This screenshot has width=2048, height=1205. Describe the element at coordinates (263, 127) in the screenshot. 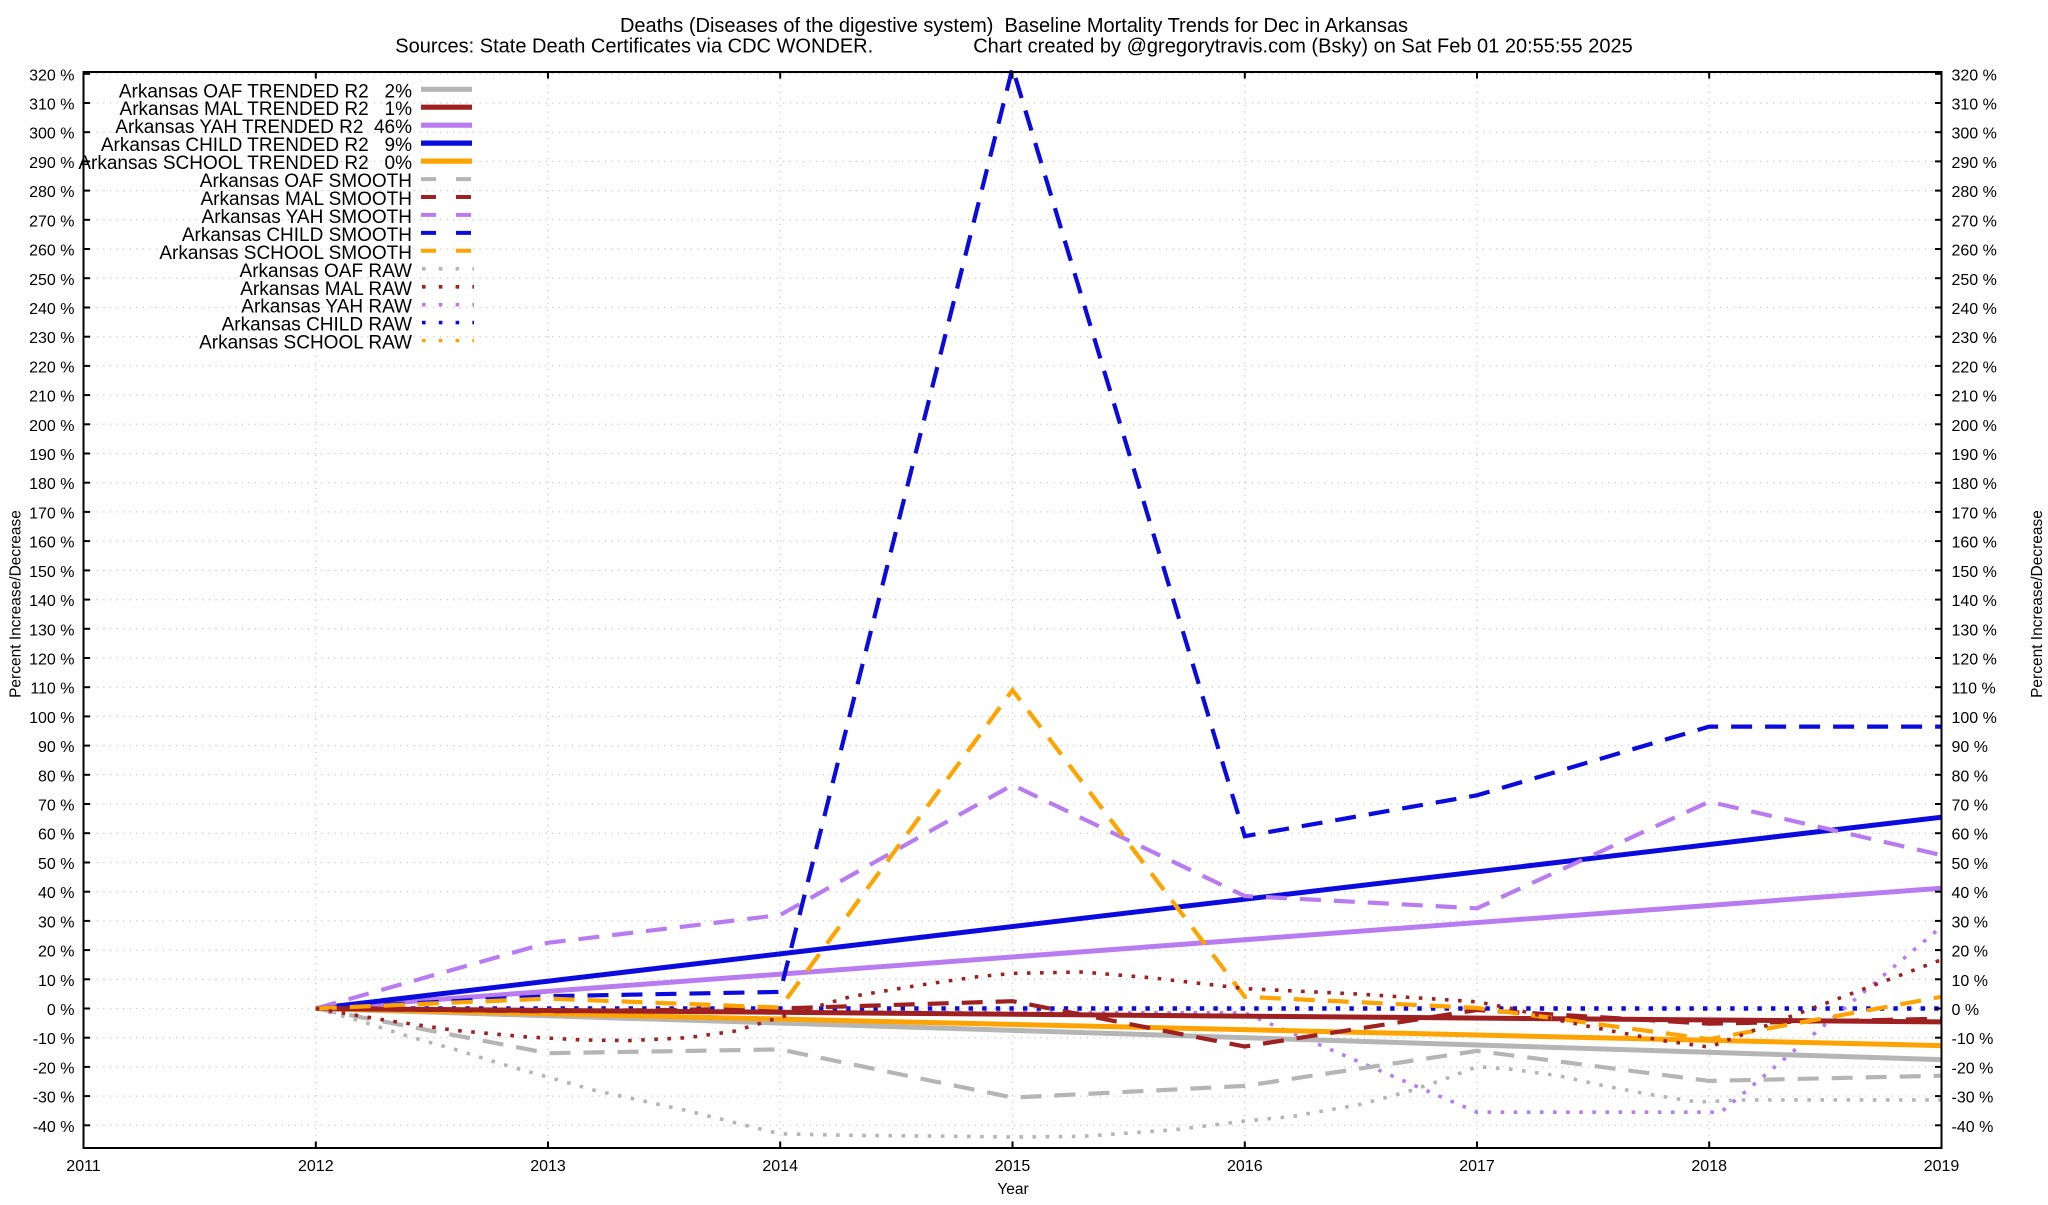

I see `svg-text: Arkansas YAH TRENDED R2 46%` at that location.